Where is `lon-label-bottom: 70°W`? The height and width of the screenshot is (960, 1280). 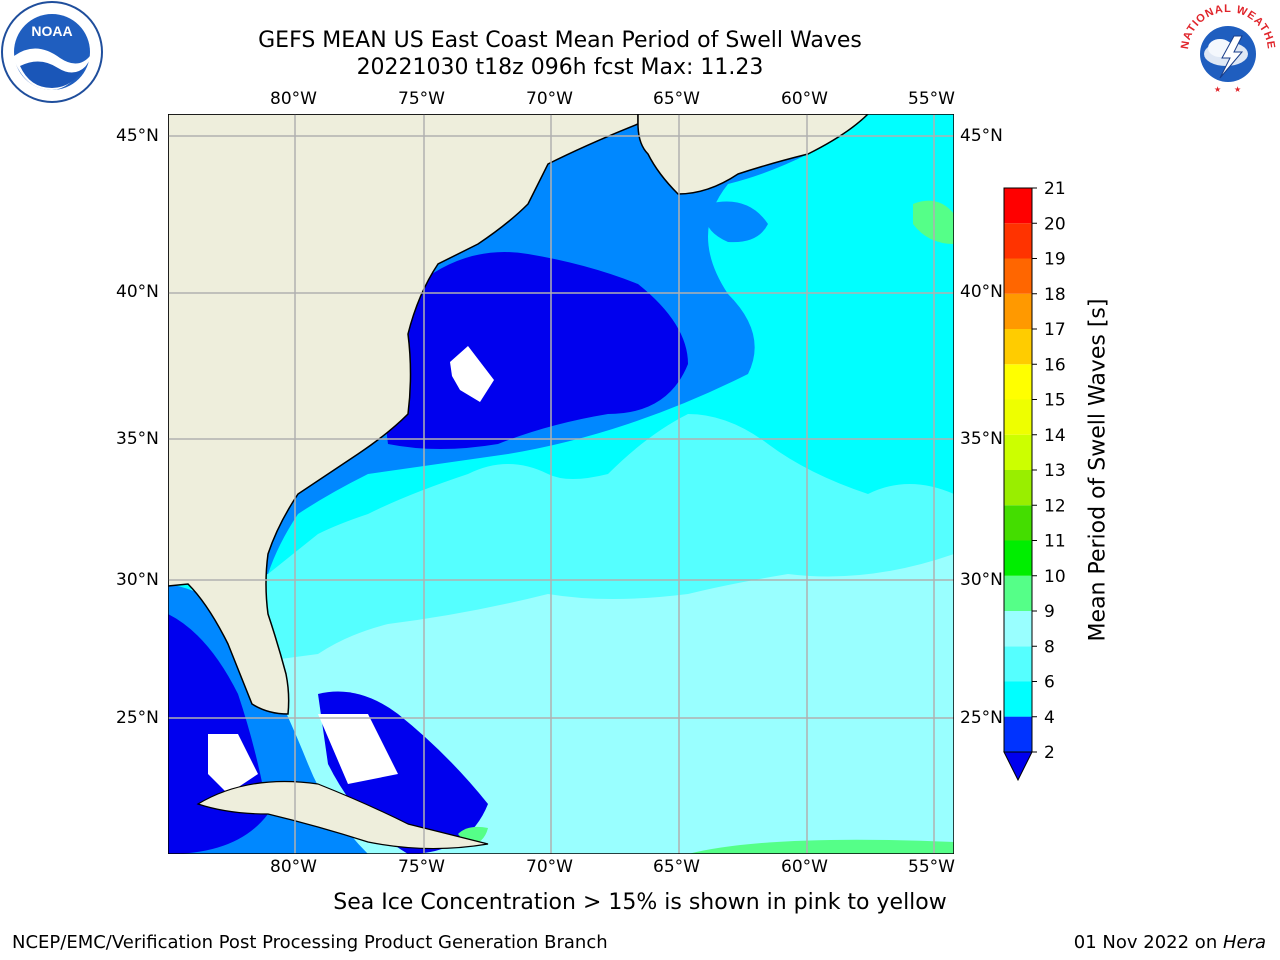 lon-label-bottom: 70°W is located at coordinates (549, 867).